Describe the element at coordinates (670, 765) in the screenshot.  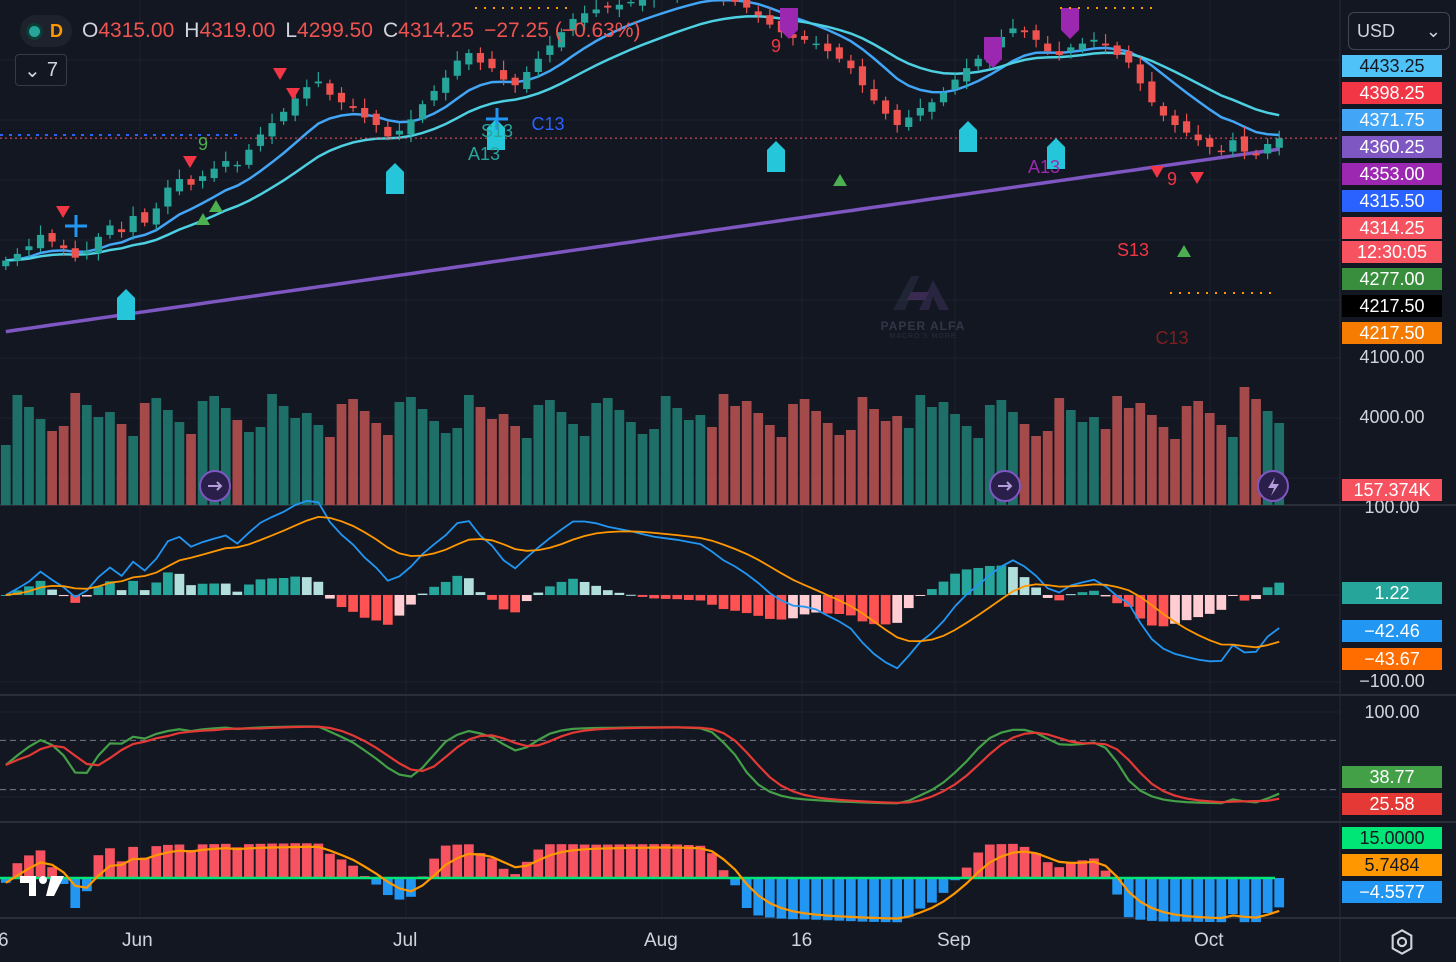
I see `stochastic-pane` at that location.